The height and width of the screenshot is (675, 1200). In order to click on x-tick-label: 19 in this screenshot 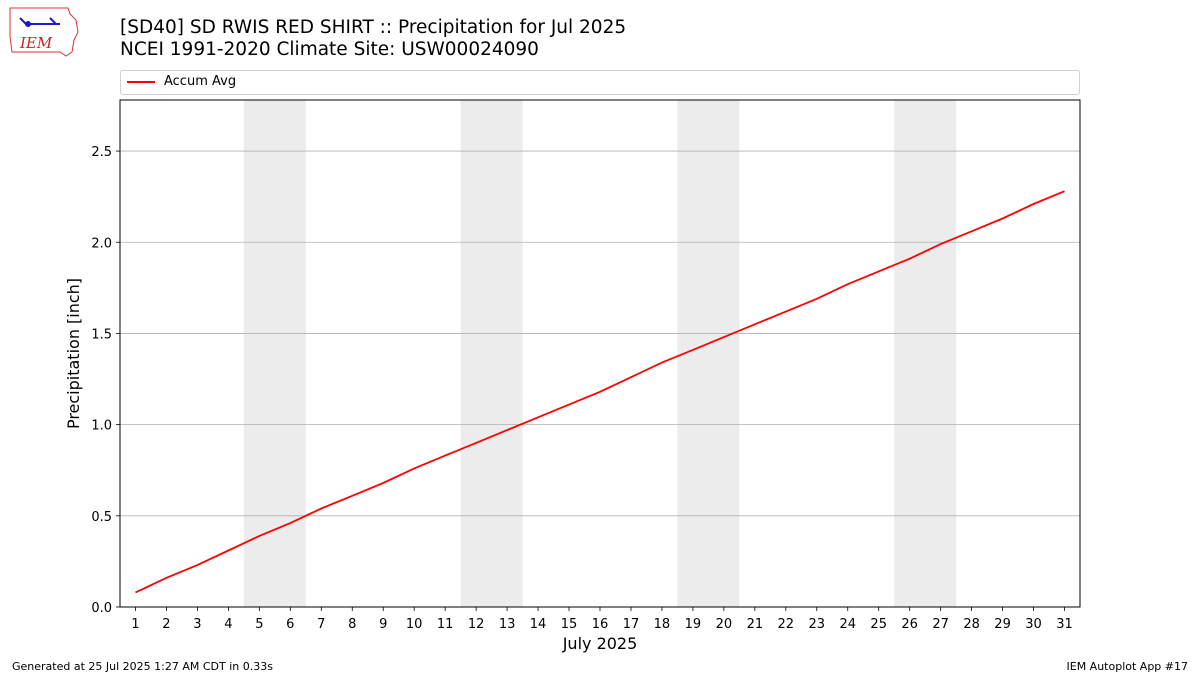, I will do `click(693, 624)`.